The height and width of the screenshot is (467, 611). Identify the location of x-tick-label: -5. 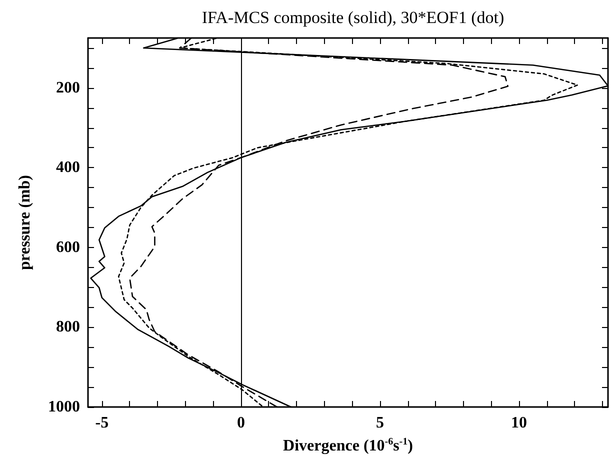
(102, 423).